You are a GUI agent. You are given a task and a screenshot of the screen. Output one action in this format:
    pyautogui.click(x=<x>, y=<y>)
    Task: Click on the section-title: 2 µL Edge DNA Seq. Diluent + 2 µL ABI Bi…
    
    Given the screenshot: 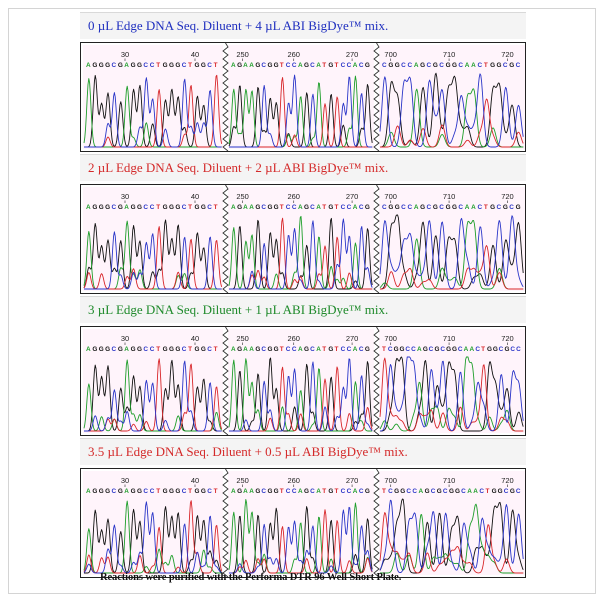 What is the action you would take?
    pyautogui.click(x=303, y=167)
    